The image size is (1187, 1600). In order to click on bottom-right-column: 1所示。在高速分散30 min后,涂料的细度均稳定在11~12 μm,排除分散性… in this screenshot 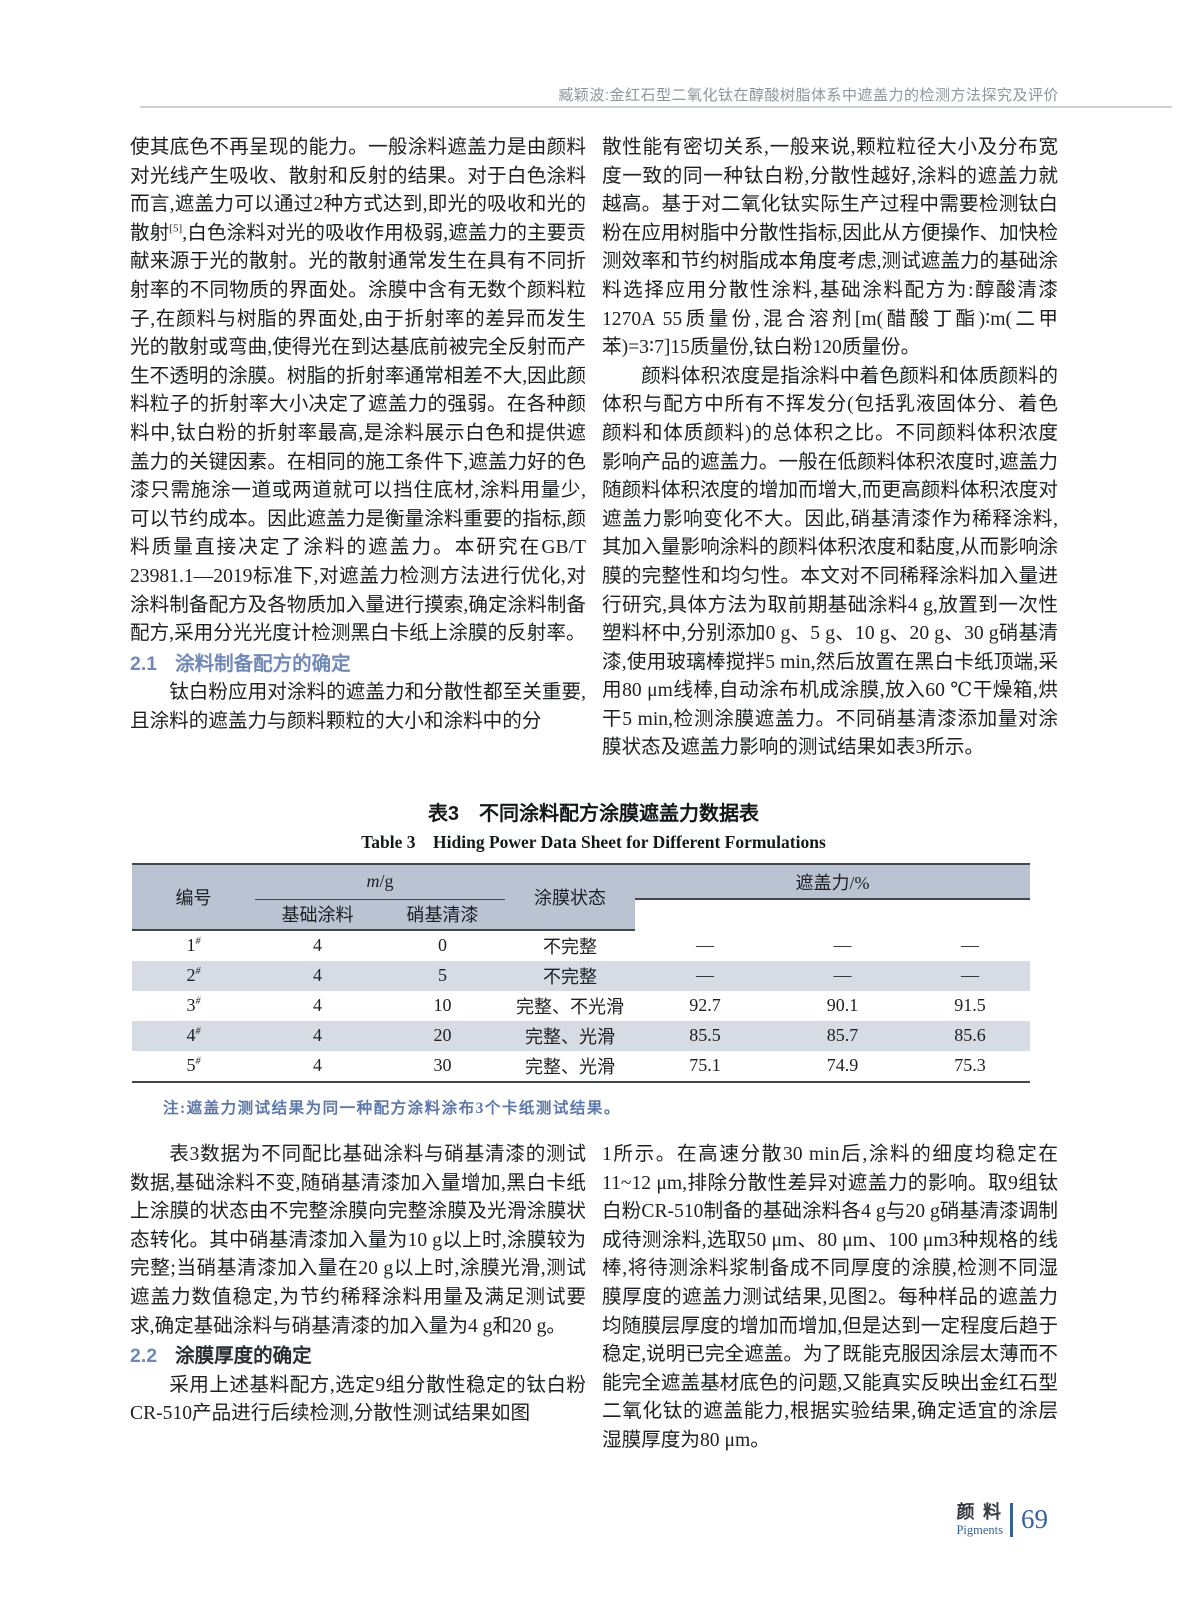, I will do `click(830, 1298)`.